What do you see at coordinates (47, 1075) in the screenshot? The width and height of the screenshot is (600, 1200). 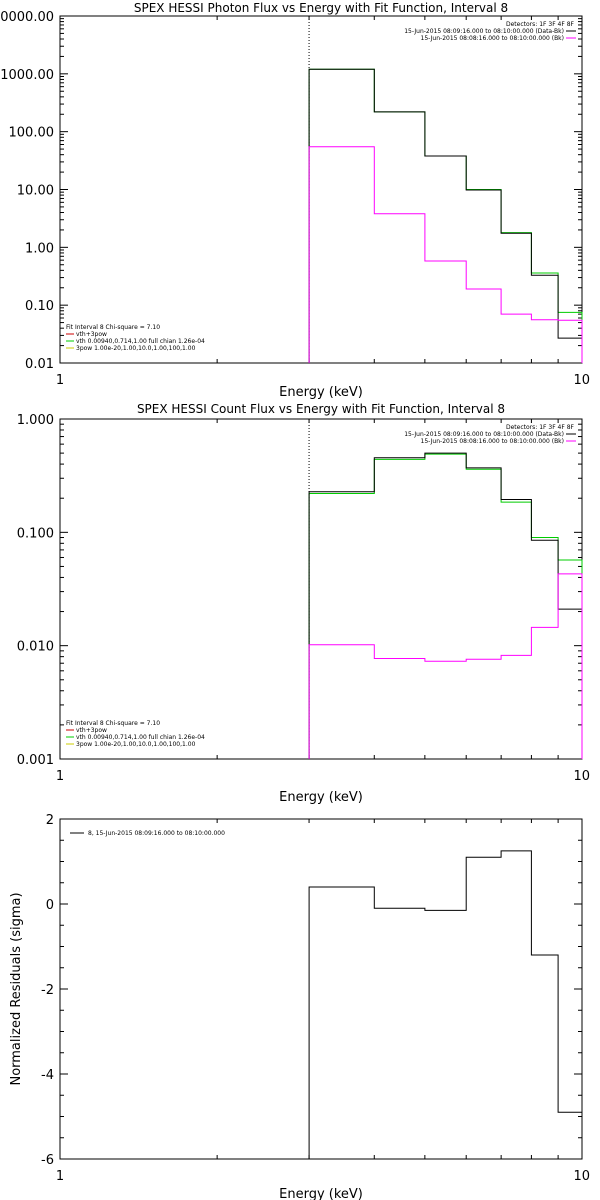 I see `y-tick-label: -4` at bounding box center [47, 1075].